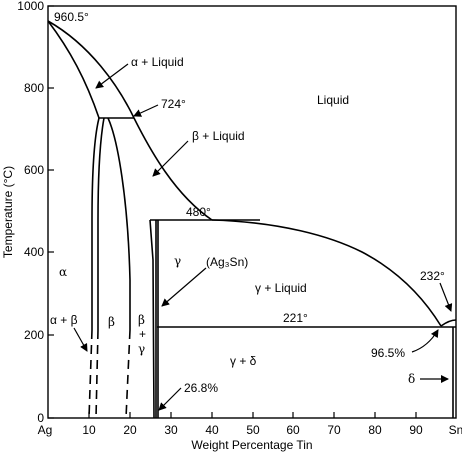 This screenshot has height=453, width=462. Describe the element at coordinates (30, 6) in the screenshot. I see `y-tick-1000: 1000` at that location.